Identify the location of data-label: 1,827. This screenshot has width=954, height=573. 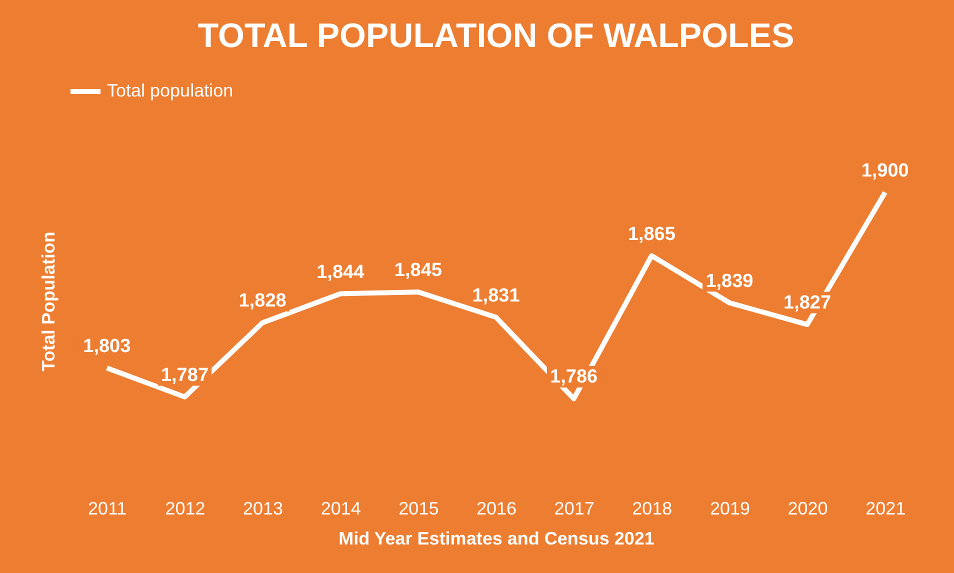
(808, 303).